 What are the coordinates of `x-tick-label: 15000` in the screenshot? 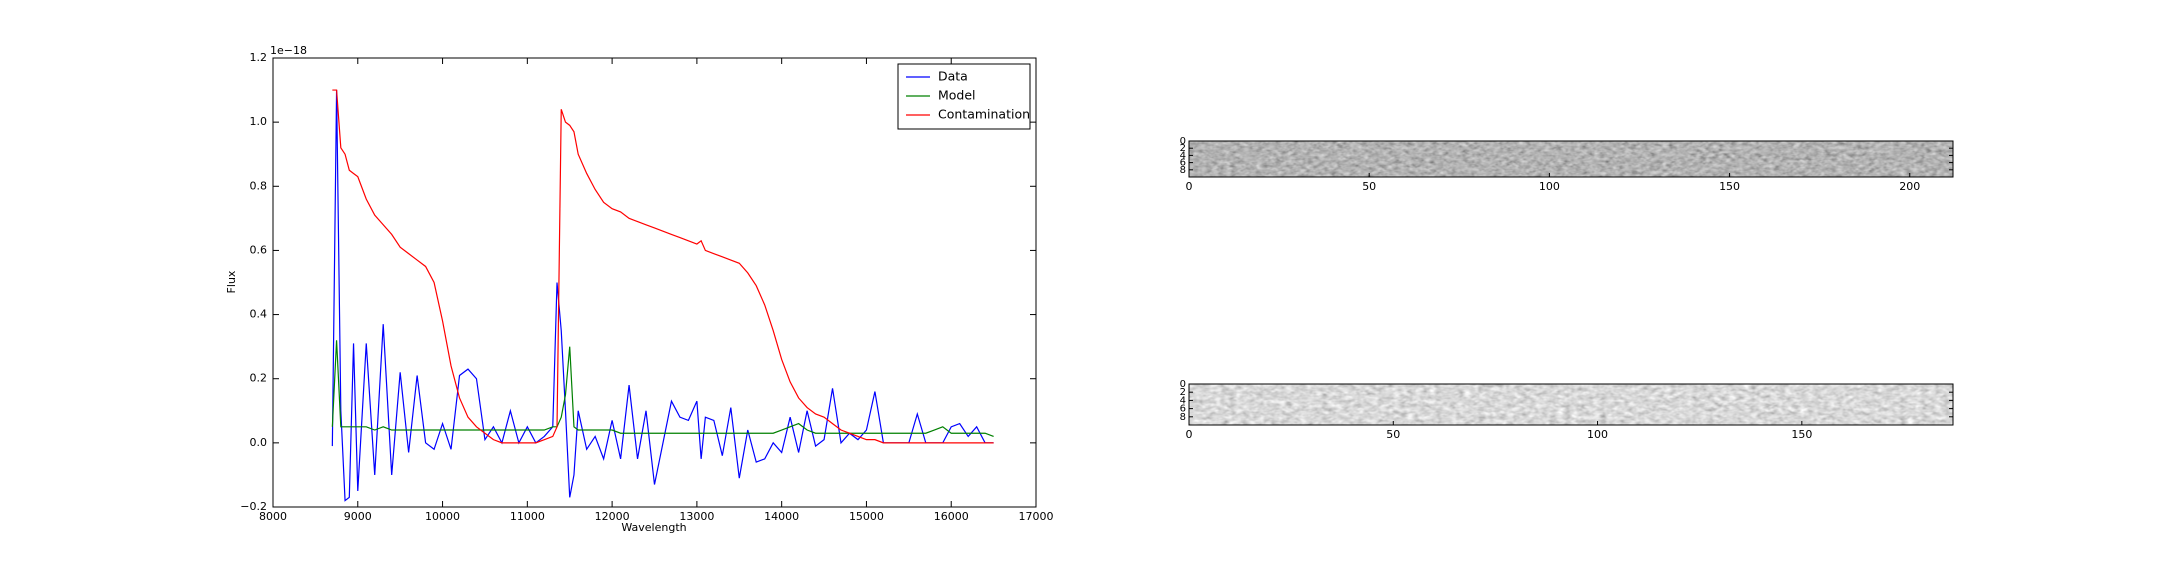 It's located at (866, 516).